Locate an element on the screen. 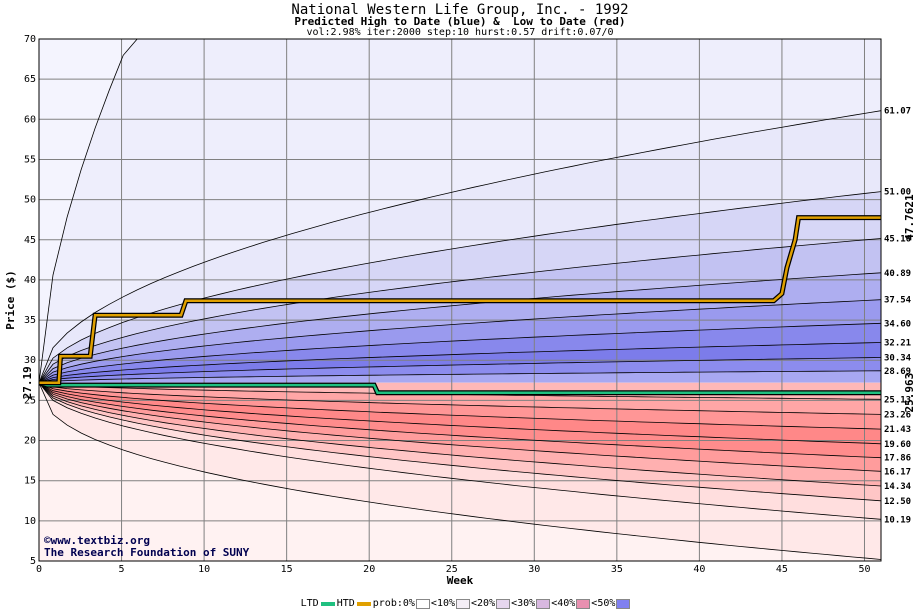  y-tick-label-10: 10 is located at coordinates (30, 521).